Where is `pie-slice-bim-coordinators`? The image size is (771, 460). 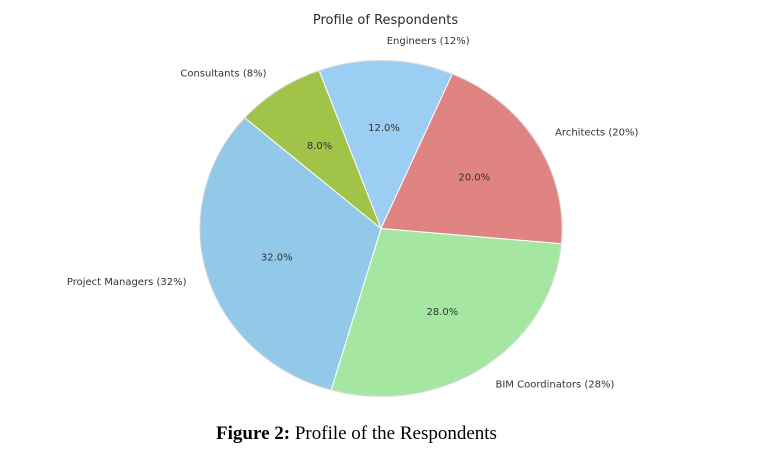
pie-slice-bim-coordinators is located at coordinates (446, 312).